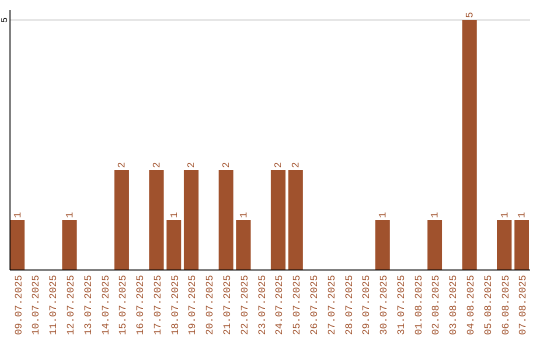 The width and height of the screenshot is (540, 340). What do you see at coordinates (211, 305) in the screenshot?
I see `x-tick-label: 20.07.2025` at bounding box center [211, 305].